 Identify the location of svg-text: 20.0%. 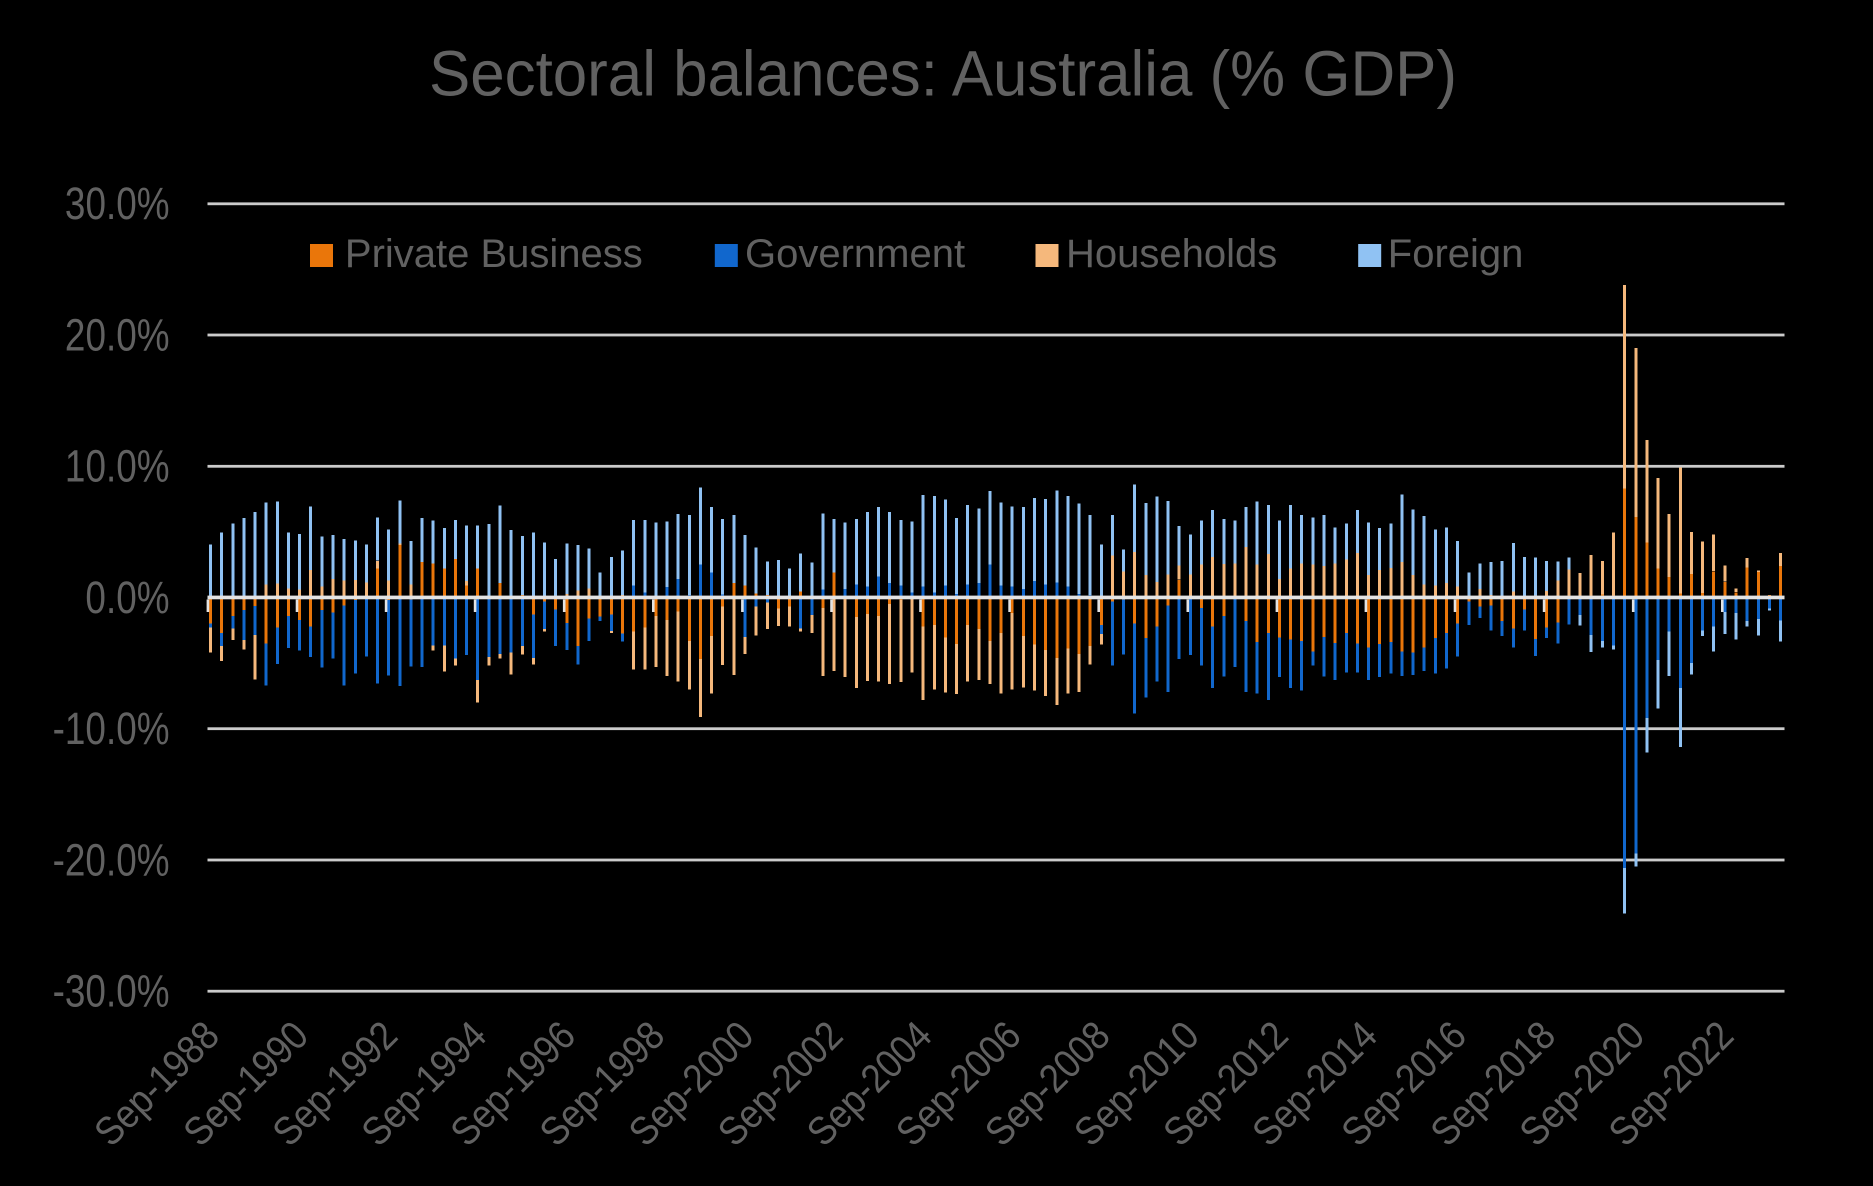
(117, 335).